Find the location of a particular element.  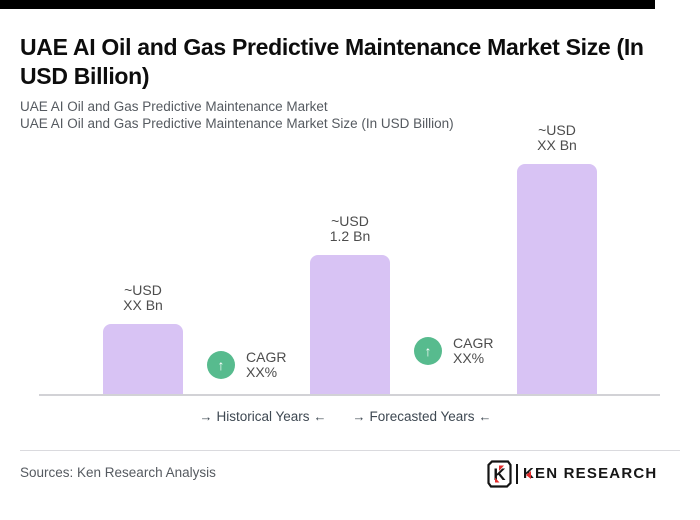

forecasted-years-label: → Forecasted Years ← is located at coordinates (422, 417).